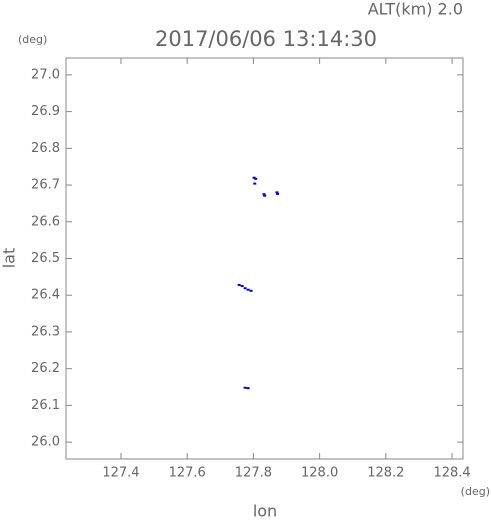 The image size is (491, 521). Describe the element at coordinates (45, 368) in the screenshot. I see `y-tick-label: 26.2` at that location.